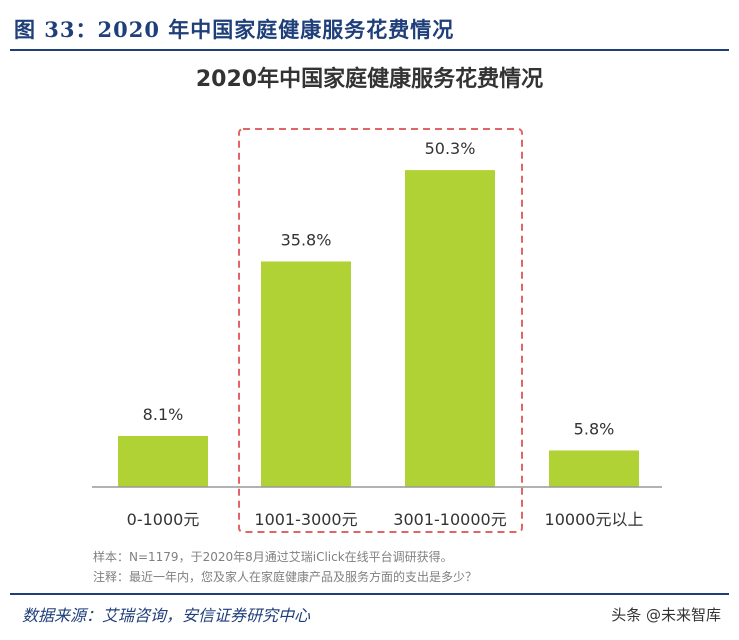 This screenshot has height=640, width=739. Describe the element at coordinates (594, 519) in the screenshot. I see `category-label-4: 10000元以上` at that location.